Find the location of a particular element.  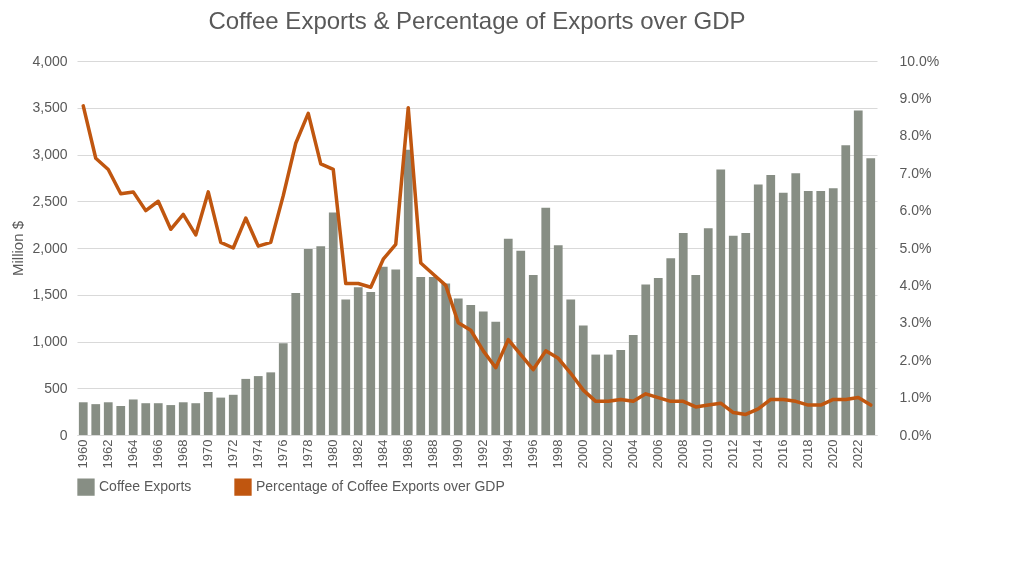

x-tick-label: 1966 is located at coordinates (158, 454).